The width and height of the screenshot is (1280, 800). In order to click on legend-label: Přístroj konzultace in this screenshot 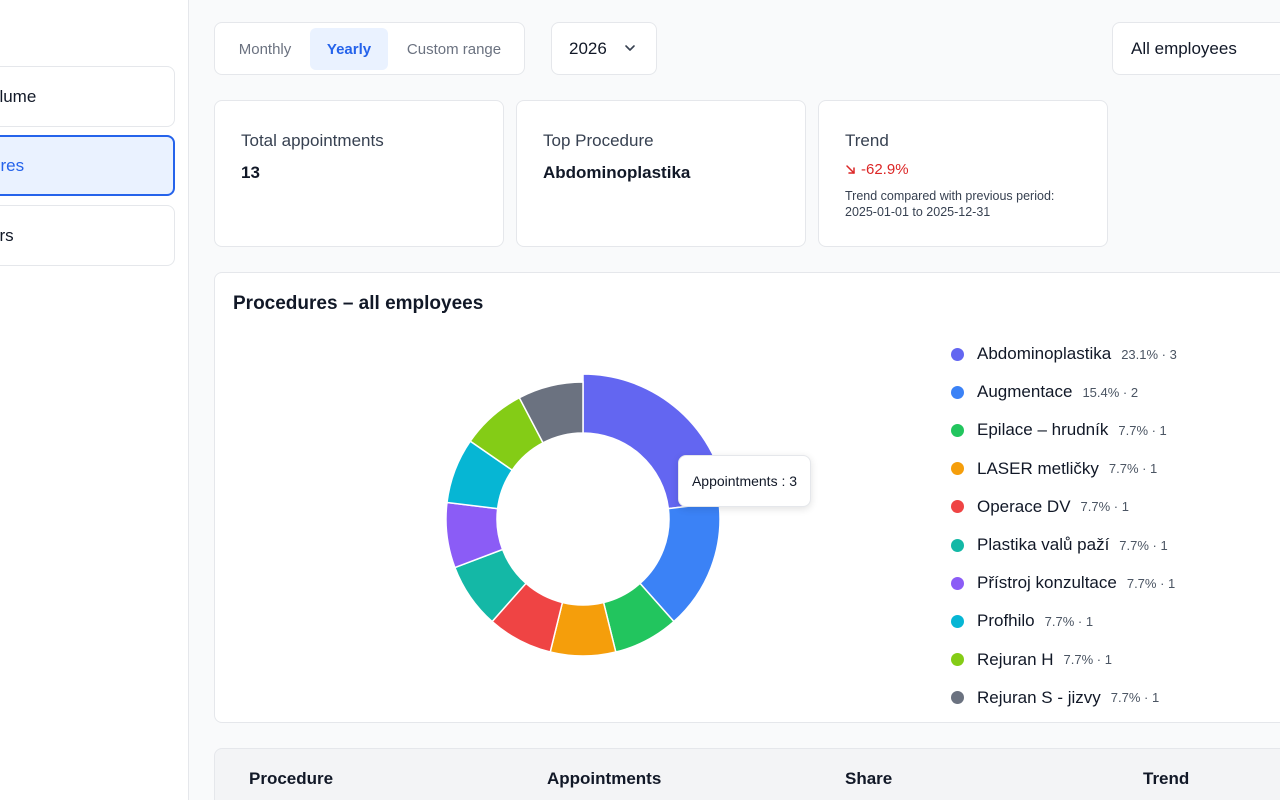, I will do `click(1047, 583)`.